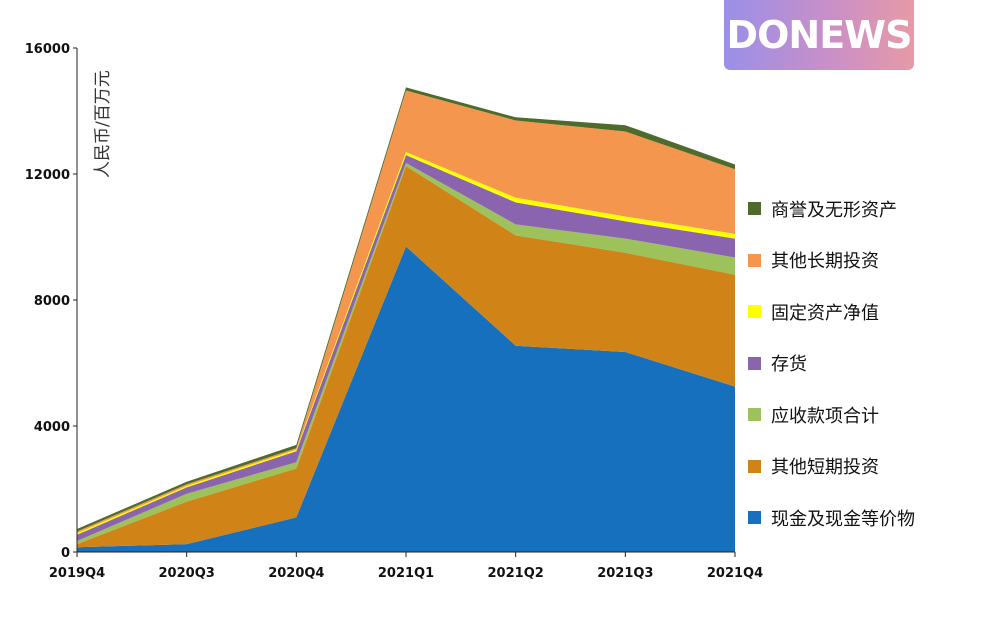 This screenshot has height=625, width=1000. Describe the element at coordinates (735, 573) in the screenshot. I see `x-tick-label-6: 2021Q4` at that location.